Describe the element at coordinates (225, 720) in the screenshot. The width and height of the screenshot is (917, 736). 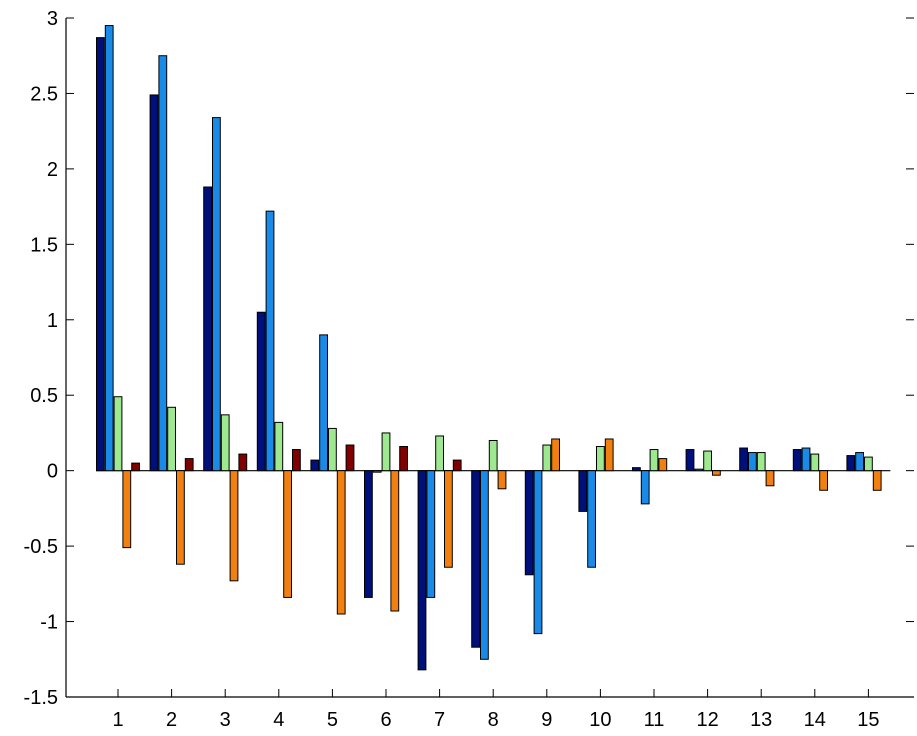
I see `x-tick-label: 3` at that location.